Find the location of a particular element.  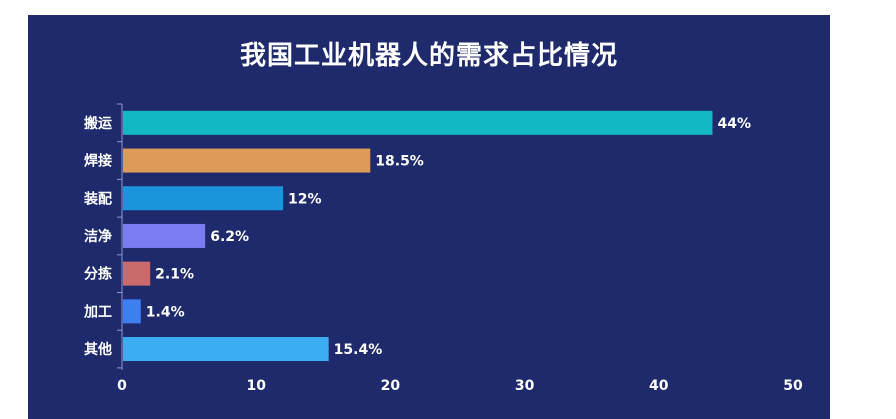

category-label: 洁净 is located at coordinates (98, 236).